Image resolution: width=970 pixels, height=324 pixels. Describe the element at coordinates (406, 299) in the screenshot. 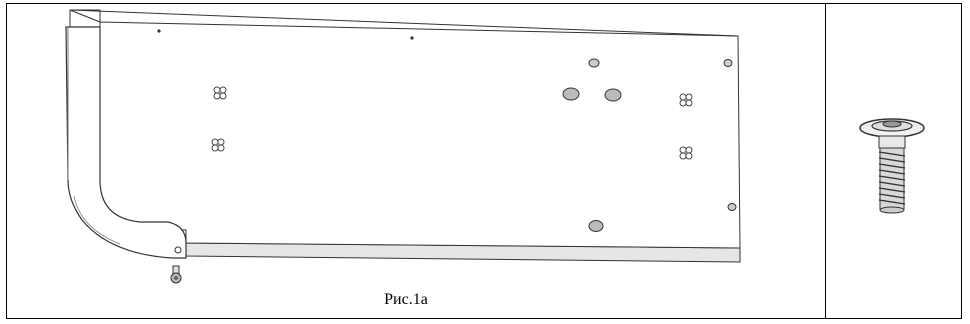

I see `figure-caption: Рис.1a` at that location.